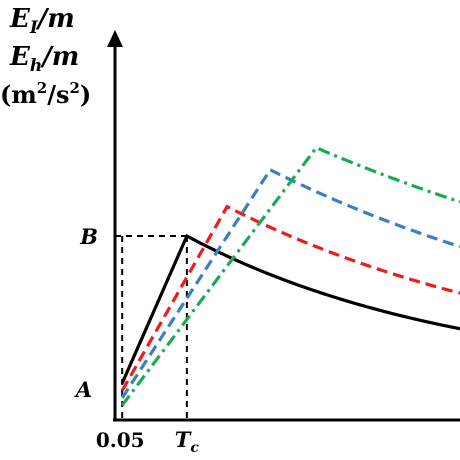 The width and height of the screenshot is (460, 460). What do you see at coordinates (42, 88) in the screenshot?
I see `ylabel-line-3-sup1: 2` at bounding box center [42, 88].